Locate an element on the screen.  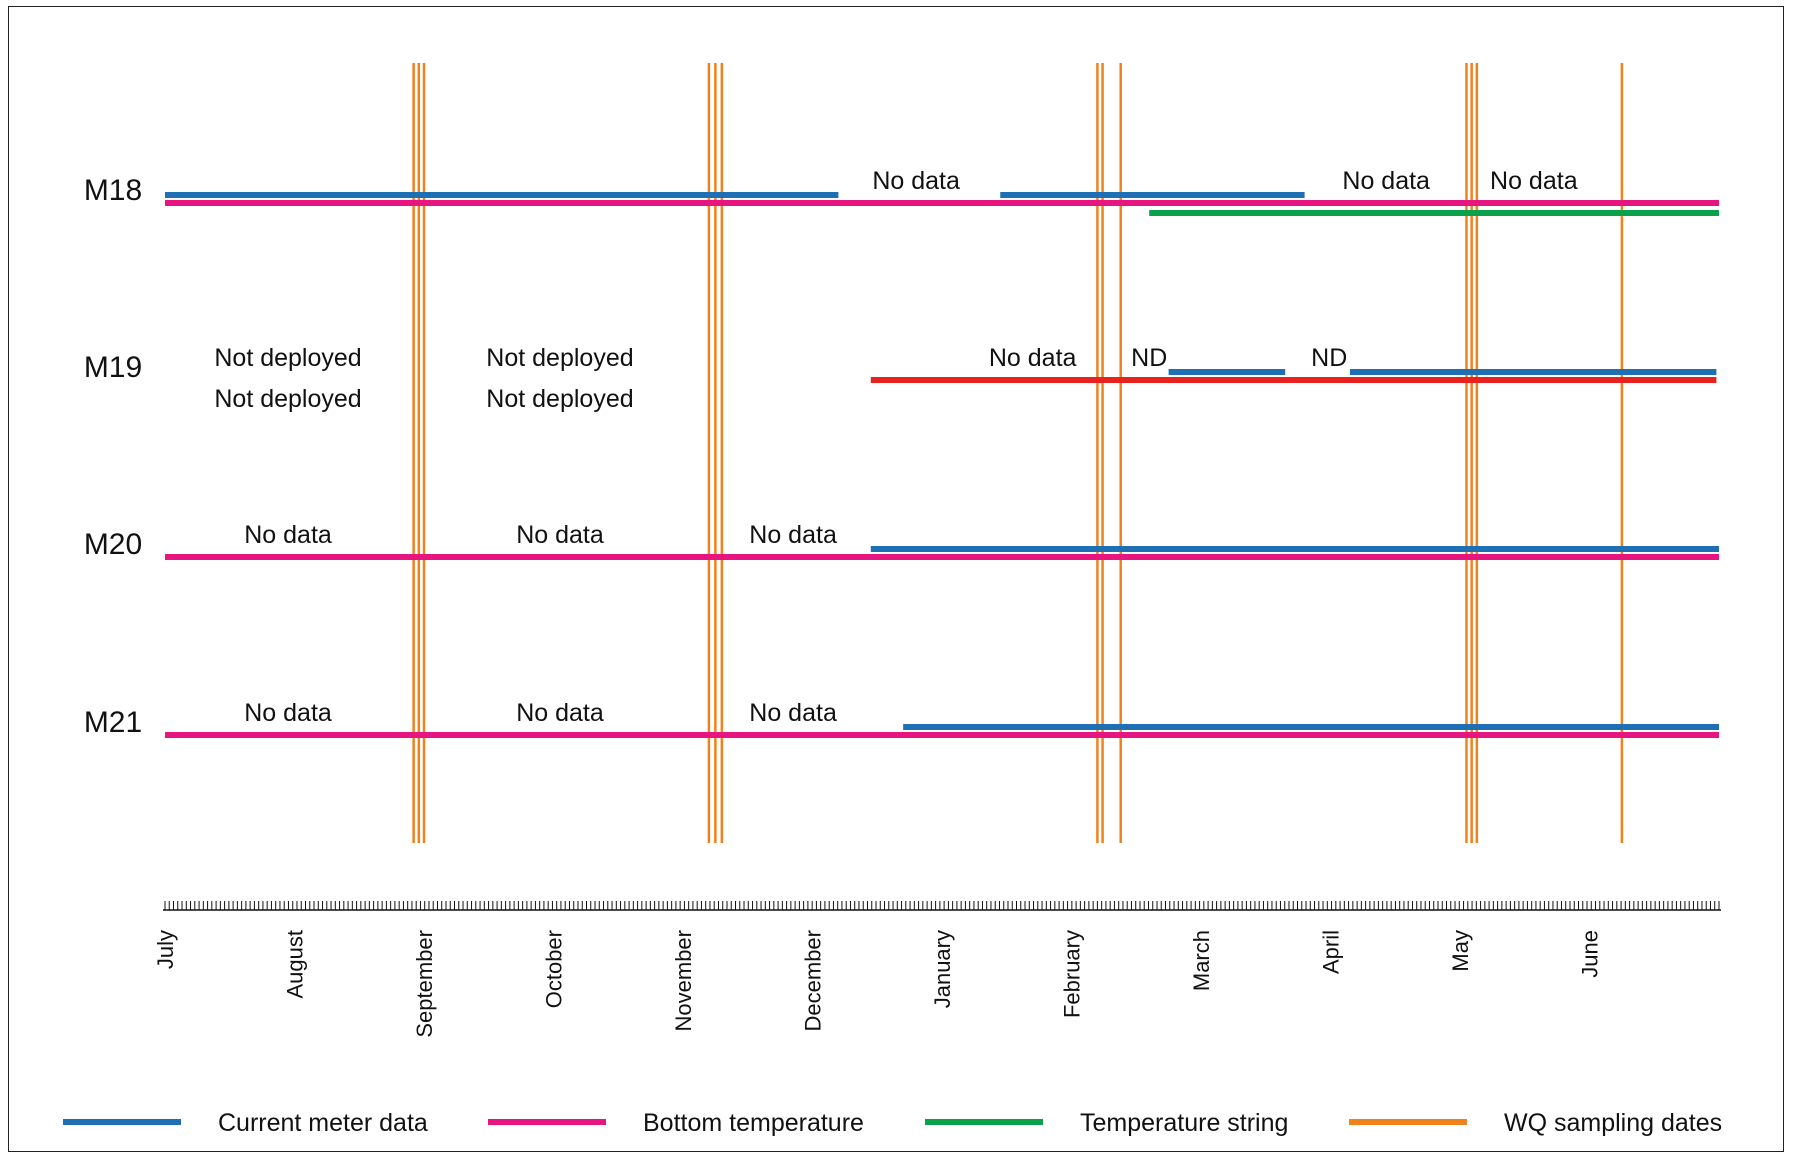
legend-item: Current meter data is located at coordinates (245, 1123).